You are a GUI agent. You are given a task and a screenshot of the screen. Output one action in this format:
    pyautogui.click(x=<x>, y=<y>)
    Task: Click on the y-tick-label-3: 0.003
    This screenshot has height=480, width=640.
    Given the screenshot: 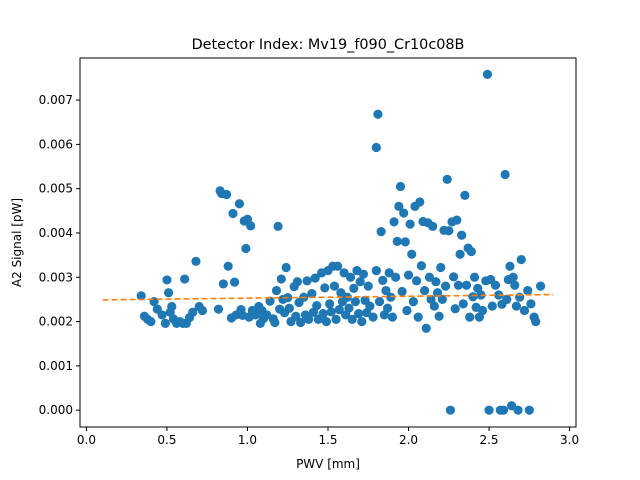 What is the action you would take?
    pyautogui.click(x=56, y=277)
    